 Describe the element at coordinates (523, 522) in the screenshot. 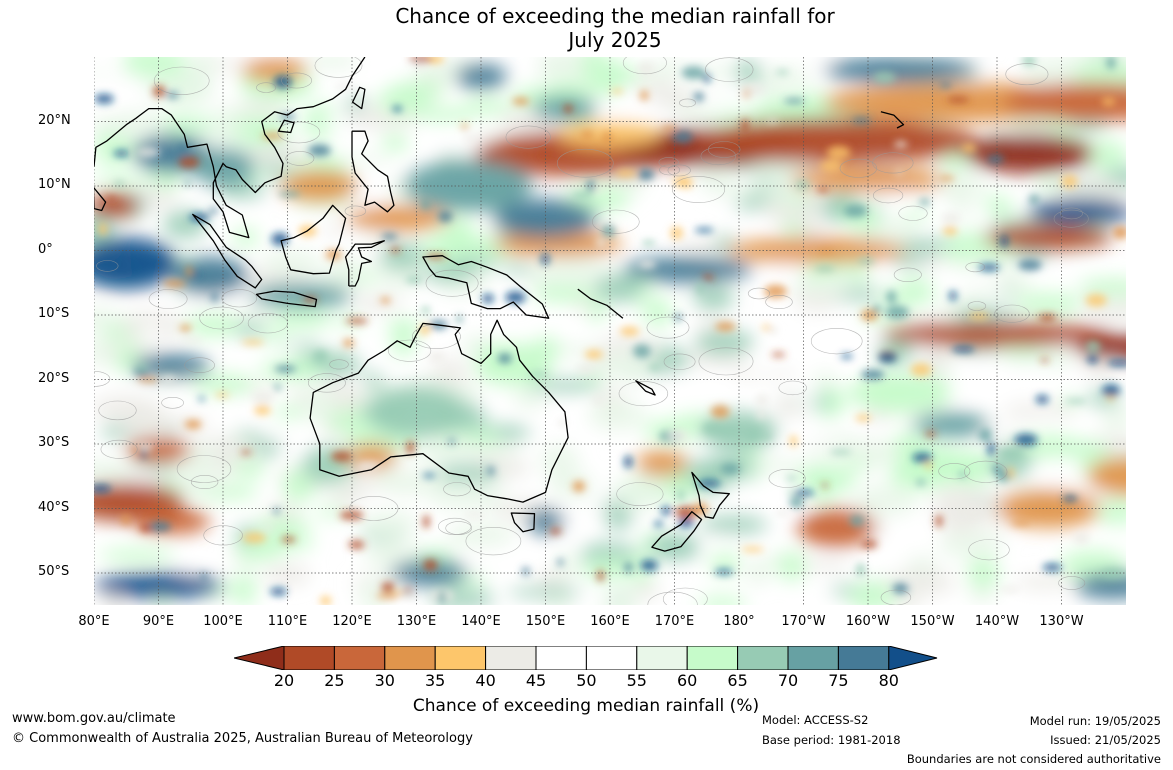

I see `tasmania-coastline` at that location.